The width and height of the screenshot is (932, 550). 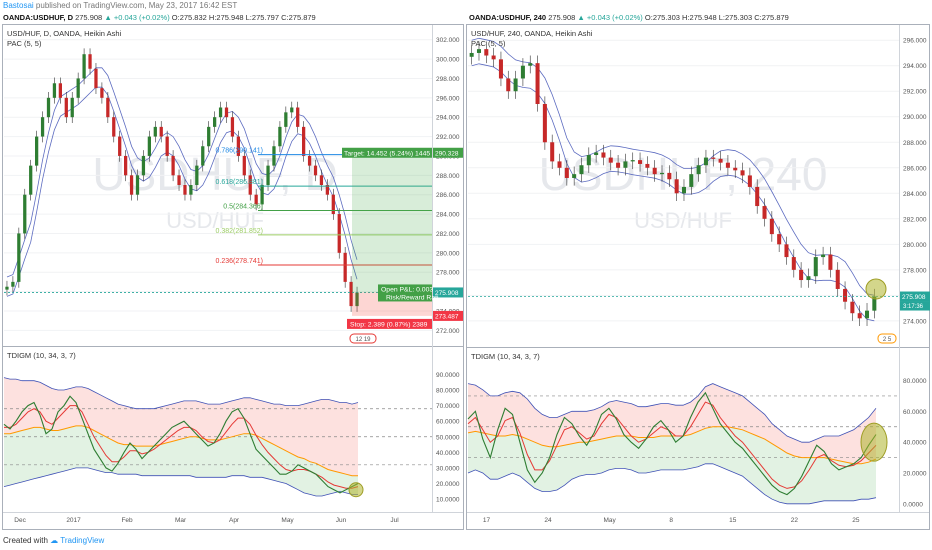 What do you see at coordinates (448, 137) in the screenshot?
I see `left-price-y-tick: 292.000` at bounding box center [448, 137].